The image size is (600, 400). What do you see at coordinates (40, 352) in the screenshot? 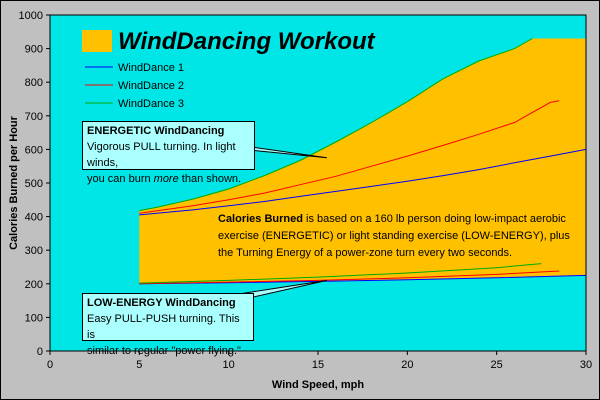
I see `y-tick-label: 0` at bounding box center [40, 352].